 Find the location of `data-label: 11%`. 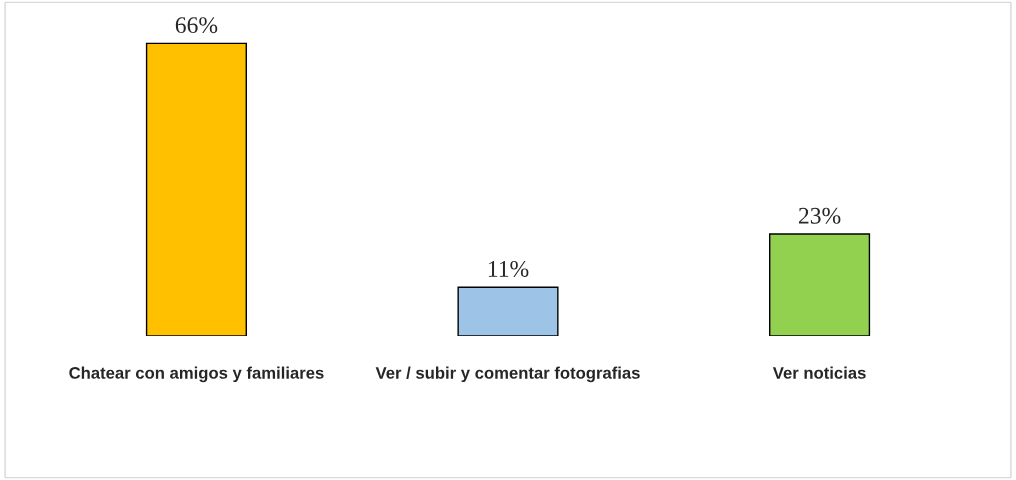

data-label: 11% is located at coordinates (508, 268).